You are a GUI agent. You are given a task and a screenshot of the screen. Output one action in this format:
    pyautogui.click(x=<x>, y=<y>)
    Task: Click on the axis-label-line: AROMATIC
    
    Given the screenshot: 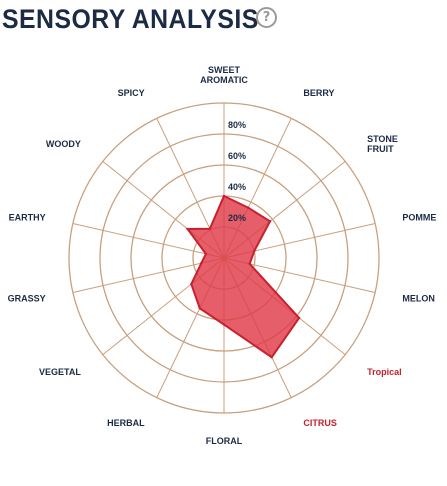 What is the action you would take?
    pyautogui.click(x=224, y=80)
    